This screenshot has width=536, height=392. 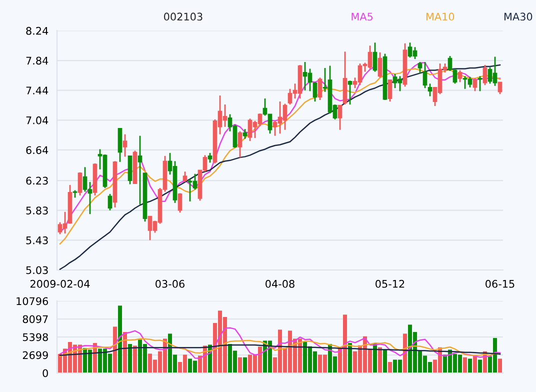 I want to click on y-tick-label: 8097, so click(x=35, y=319).